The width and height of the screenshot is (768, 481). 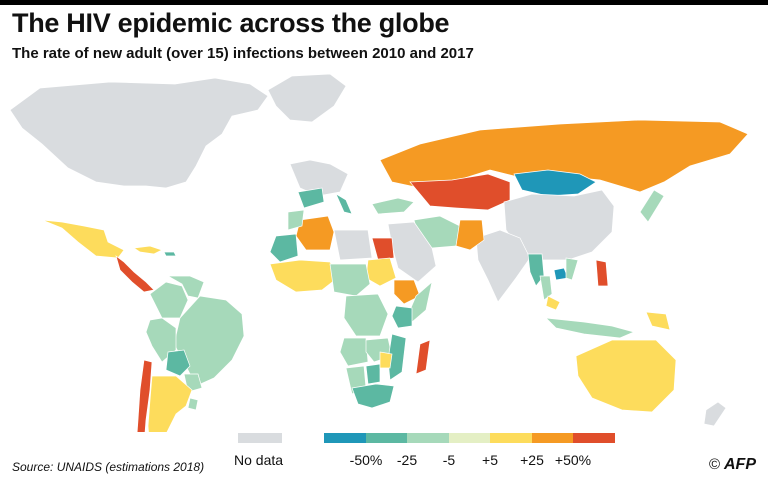 I want to click on region-sudan, so click(x=381, y=272).